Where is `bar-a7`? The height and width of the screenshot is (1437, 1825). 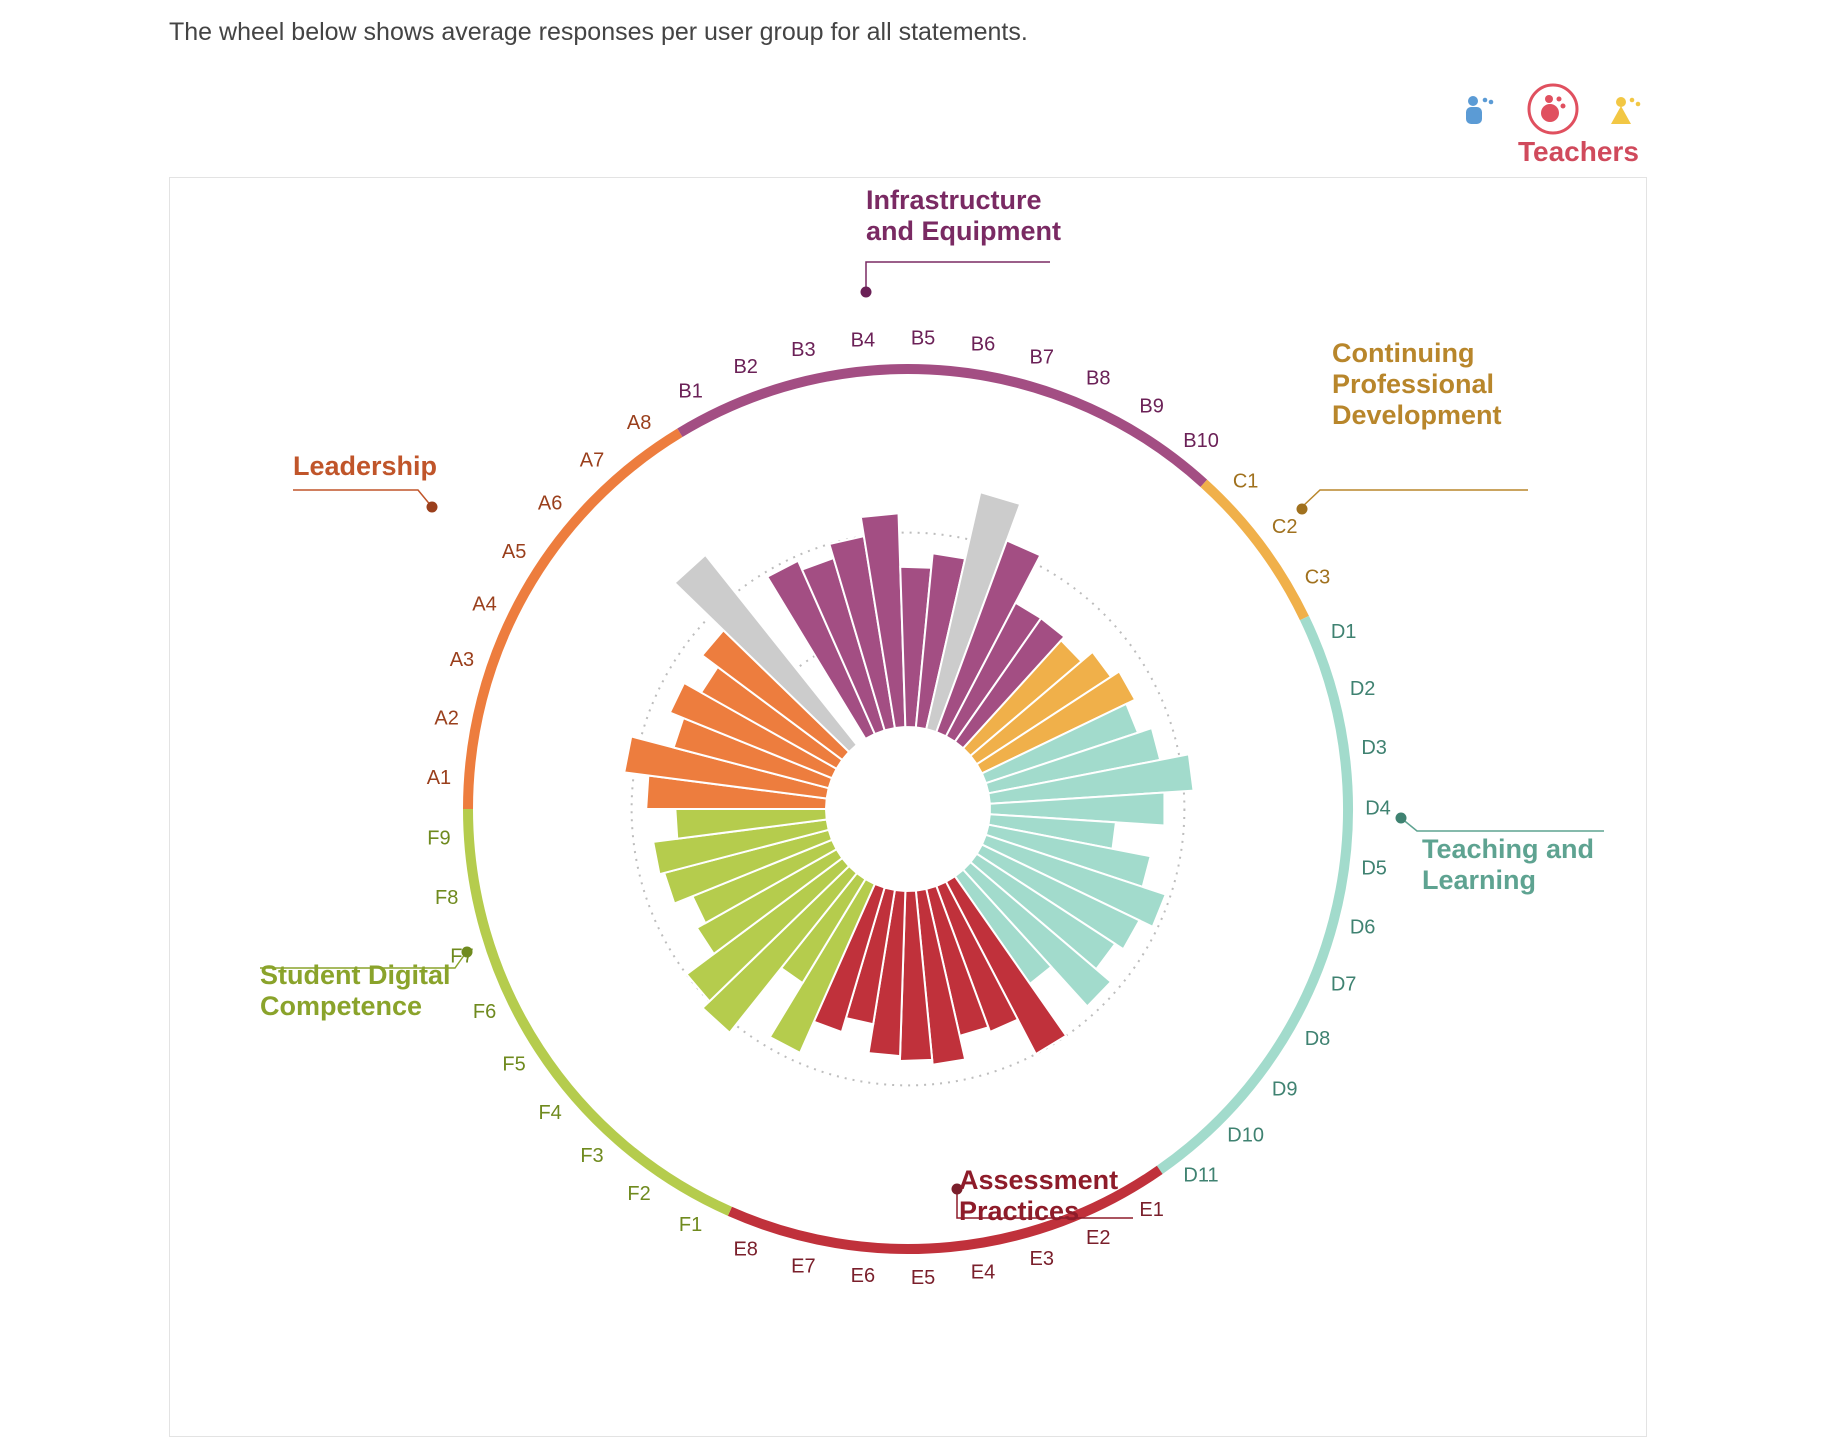
bar-a7 is located at coordinates (766, 653).